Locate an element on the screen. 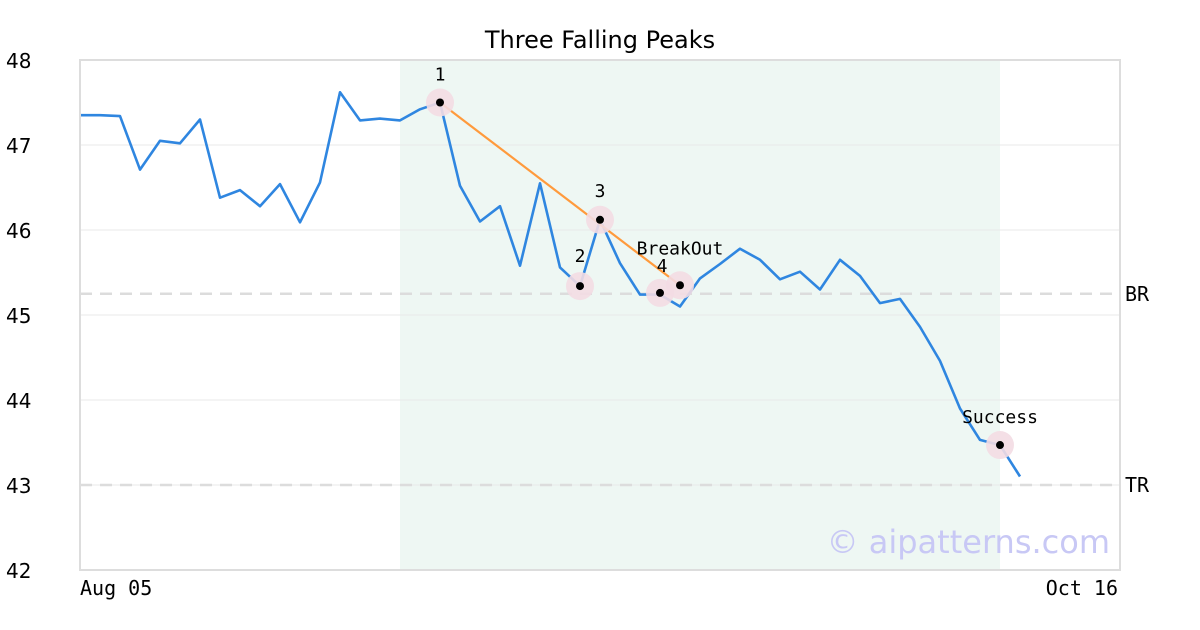  y-tick-label: 48 is located at coordinates (18, 61).